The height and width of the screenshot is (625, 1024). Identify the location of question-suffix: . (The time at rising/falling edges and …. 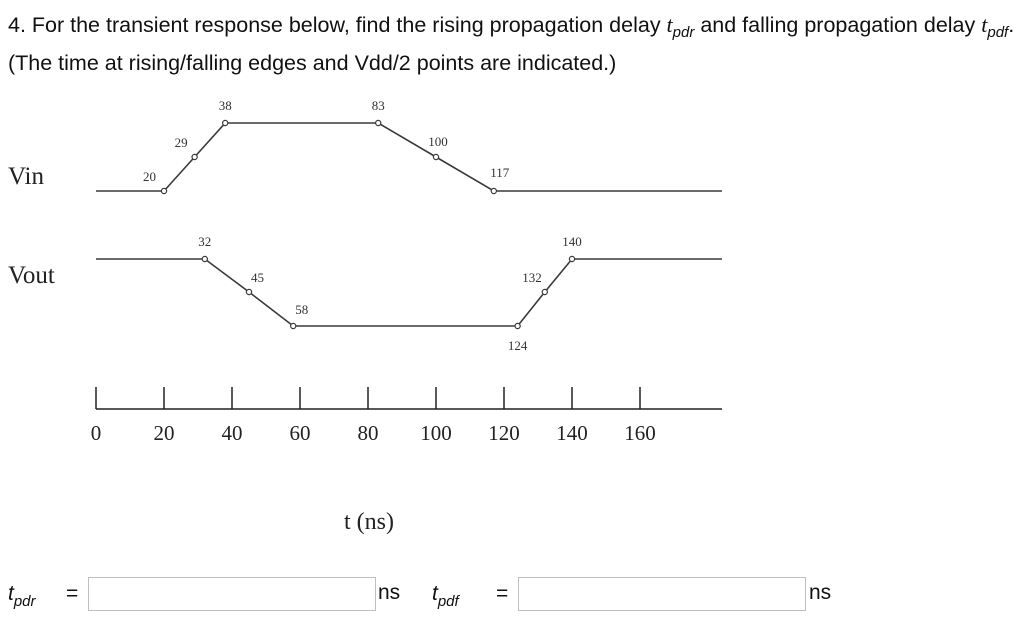
(511, 44).